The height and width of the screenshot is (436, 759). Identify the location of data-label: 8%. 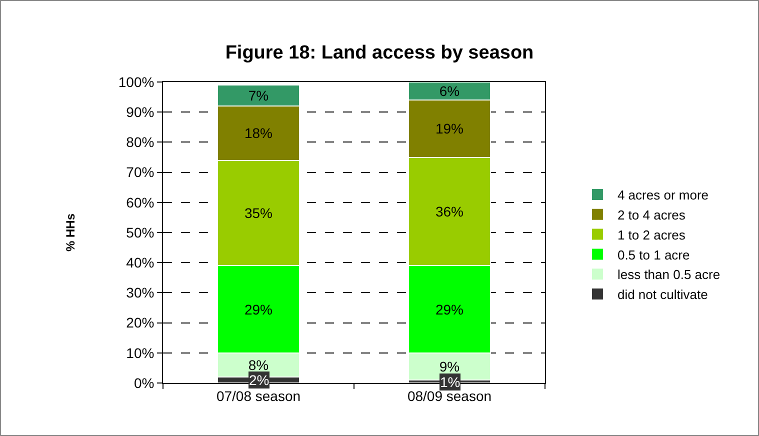
(258, 364).